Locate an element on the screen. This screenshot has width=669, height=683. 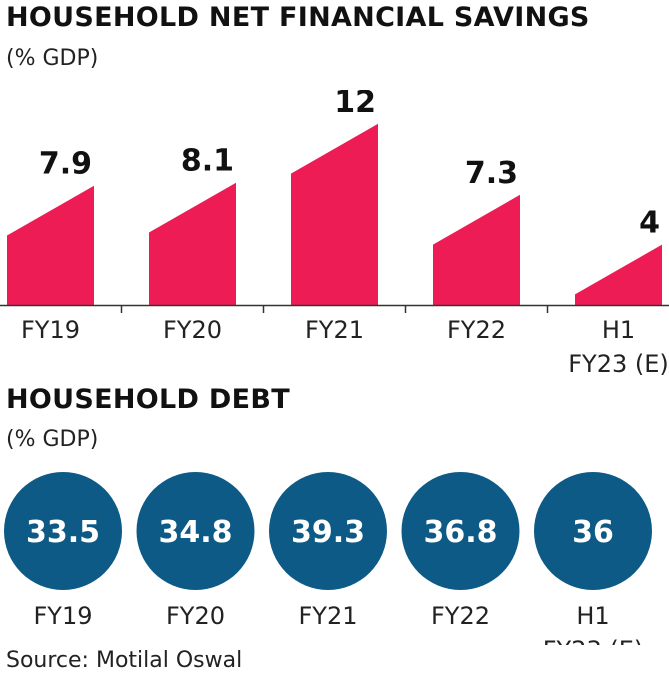
savings-unit-label: (% GDP) is located at coordinates (52, 58).